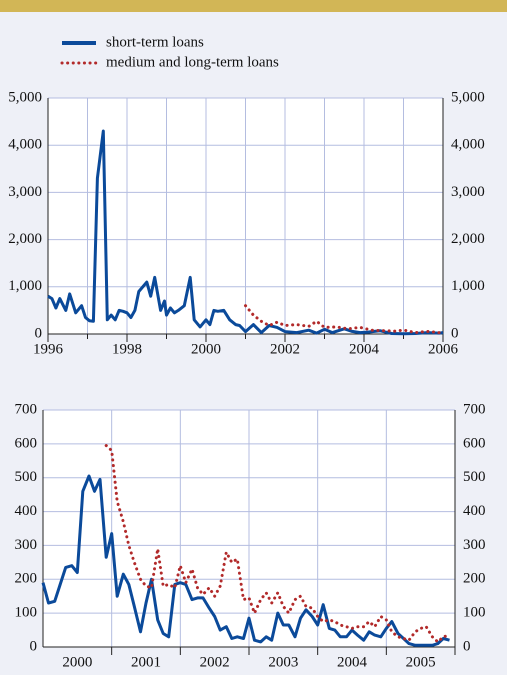  Describe the element at coordinates (25, 97) in the screenshot. I see `y-tick-label: 5,000` at that location.